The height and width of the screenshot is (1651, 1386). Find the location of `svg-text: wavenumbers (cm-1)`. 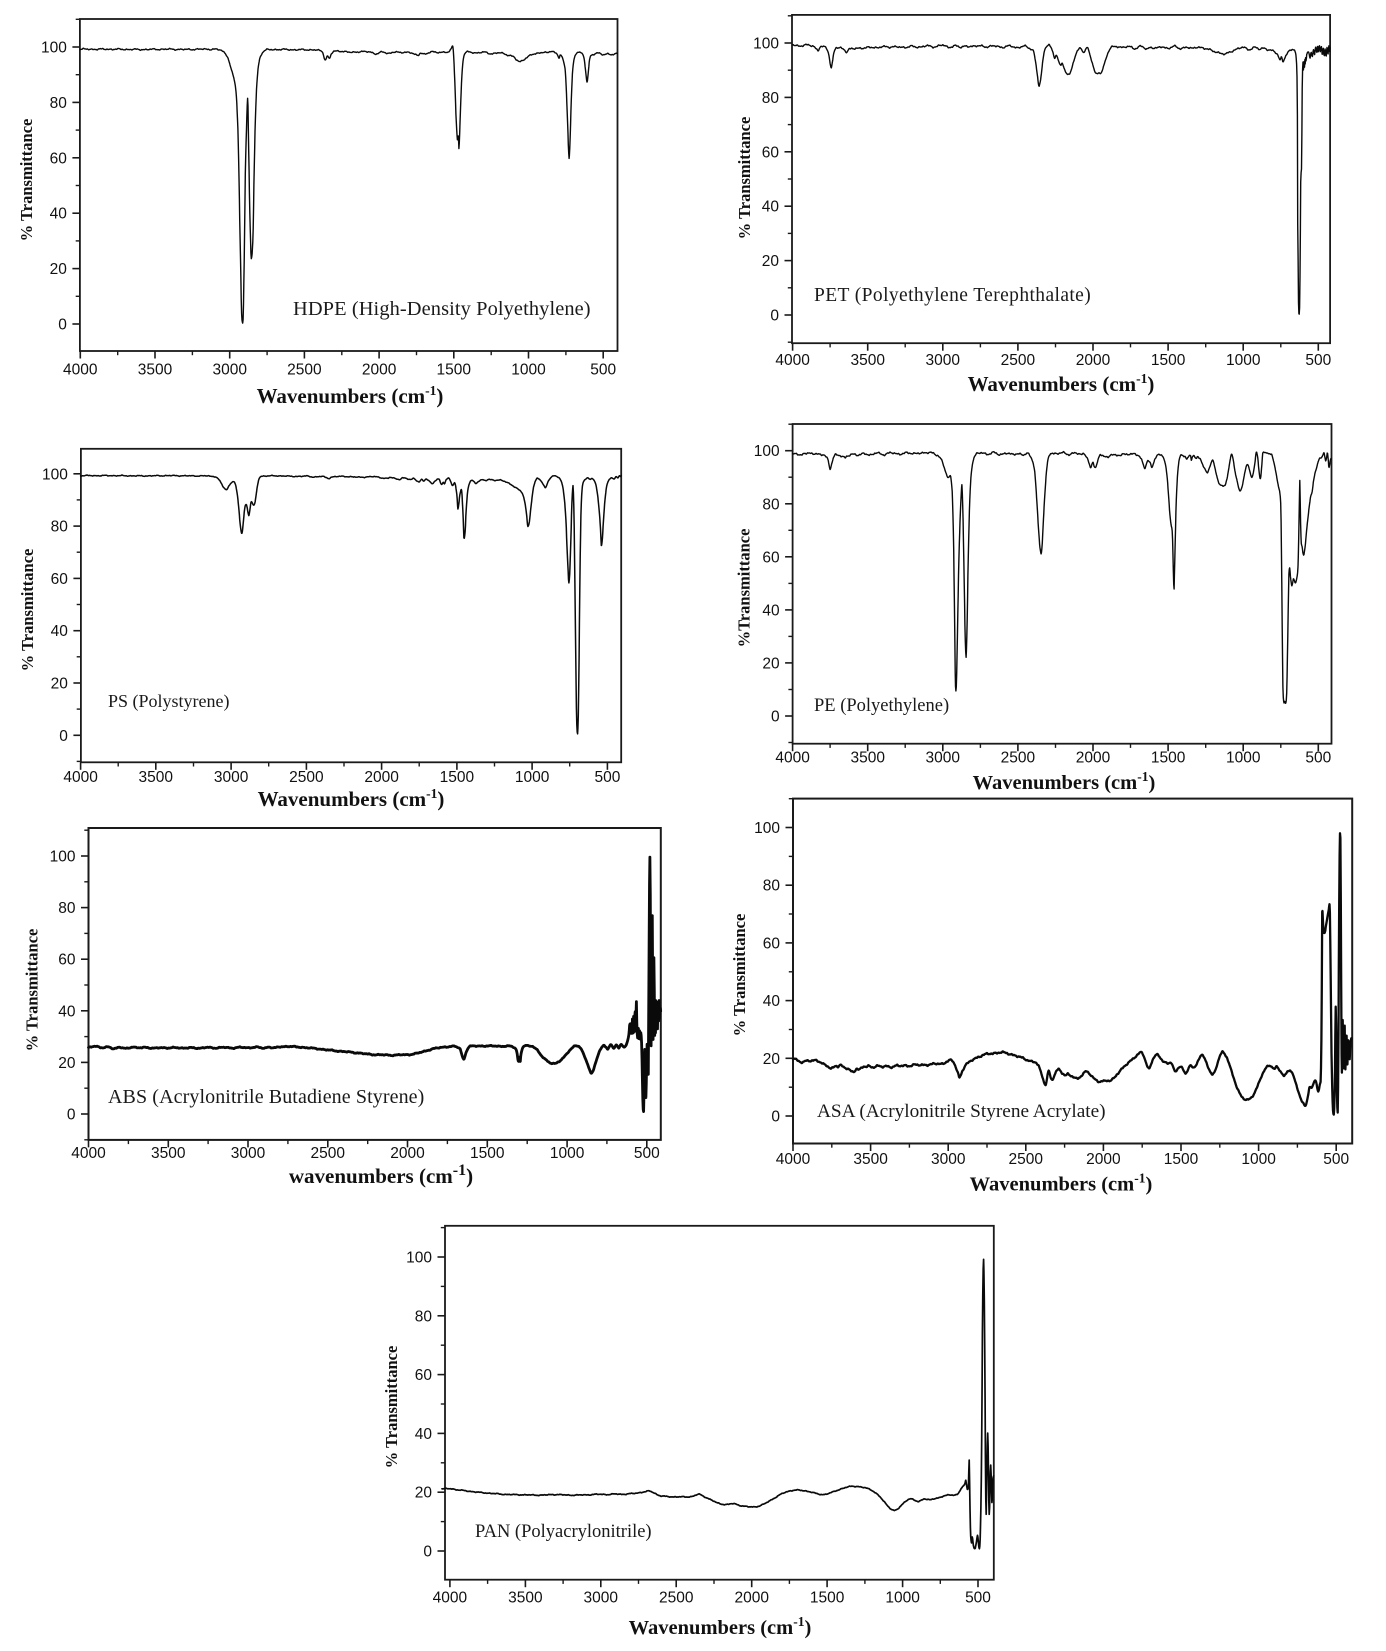

svg-text: wavenumbers (cm-1) is located at coordinates (381, 1175).